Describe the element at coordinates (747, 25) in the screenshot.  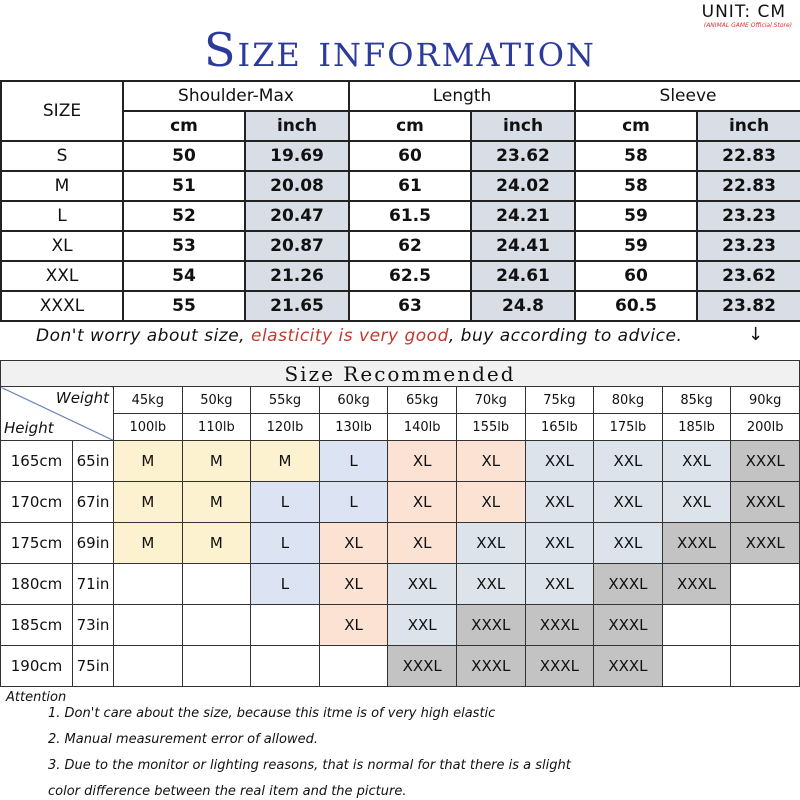
I see `store-label: (ANIMAL GAME Official Store)` at that location.